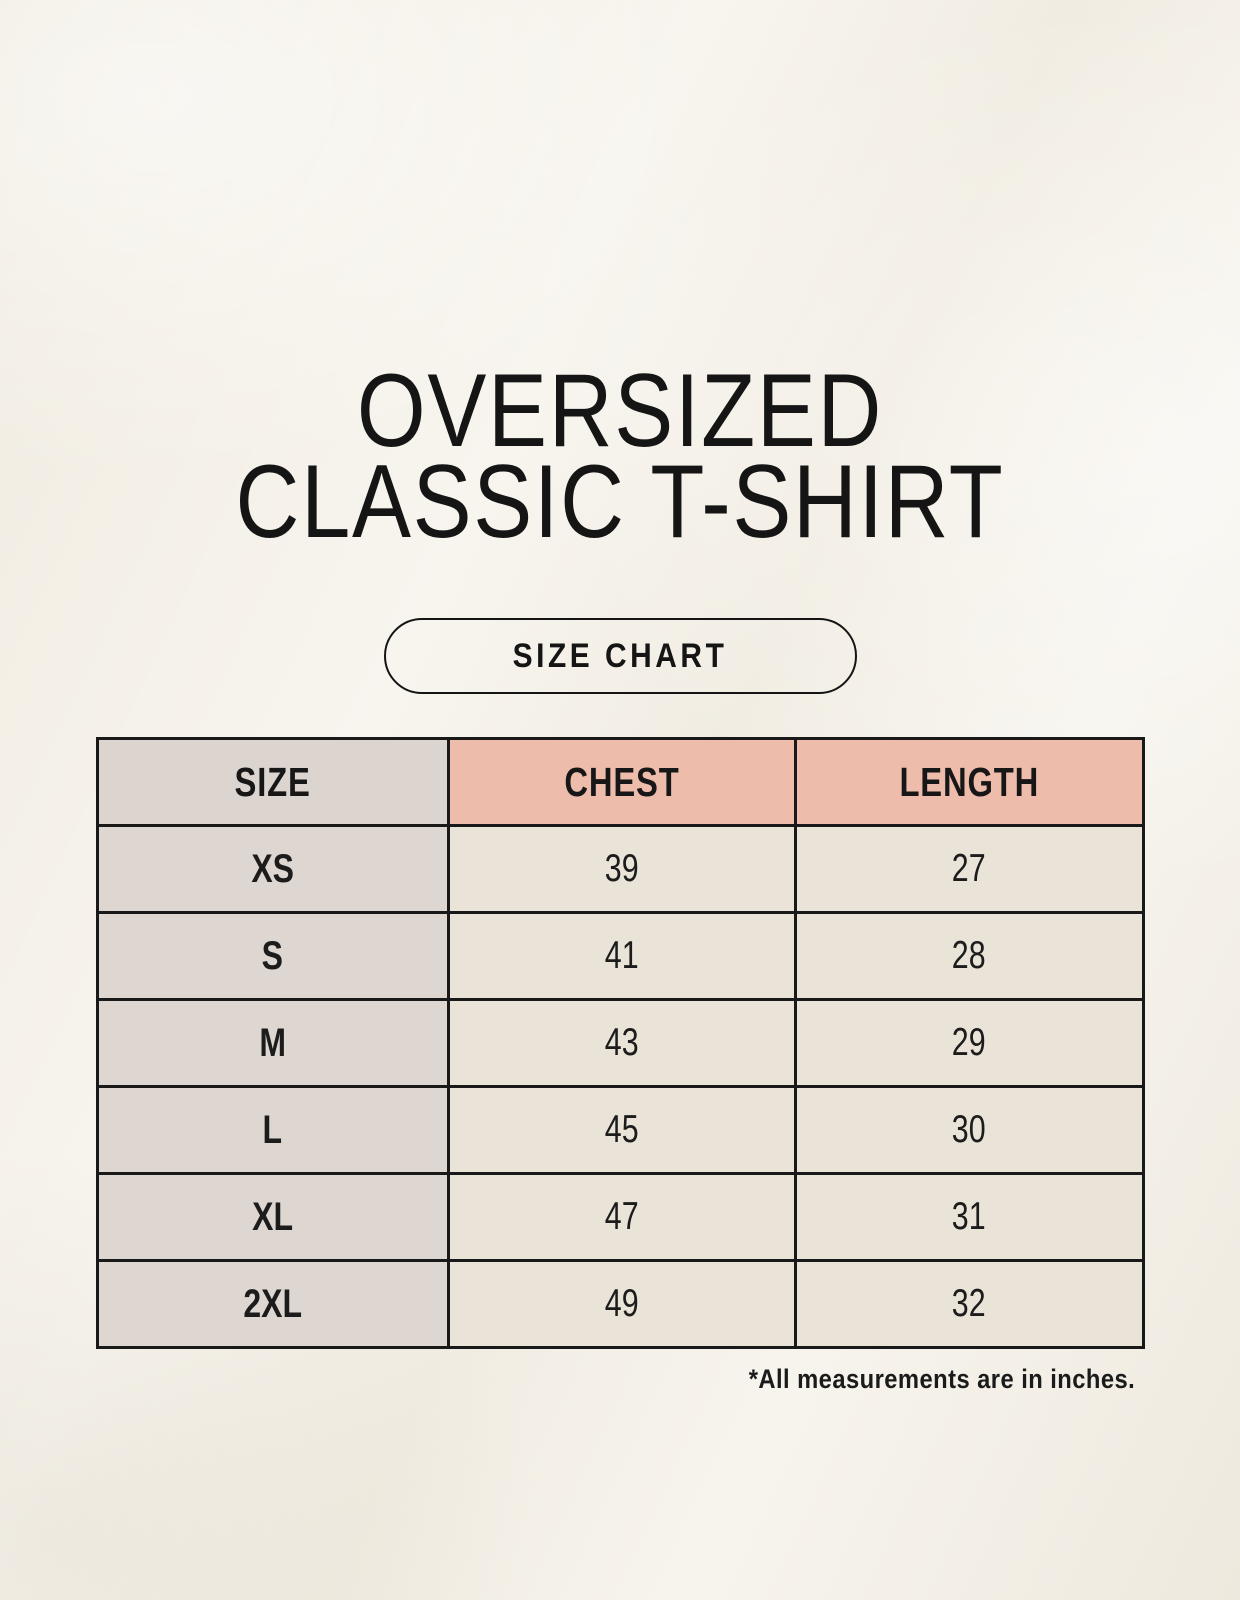 The width and height of the screenshot is (1240, 1600). I want to click on product-title-line2: CLASSIC T-SHIRT, so click(620, 502).